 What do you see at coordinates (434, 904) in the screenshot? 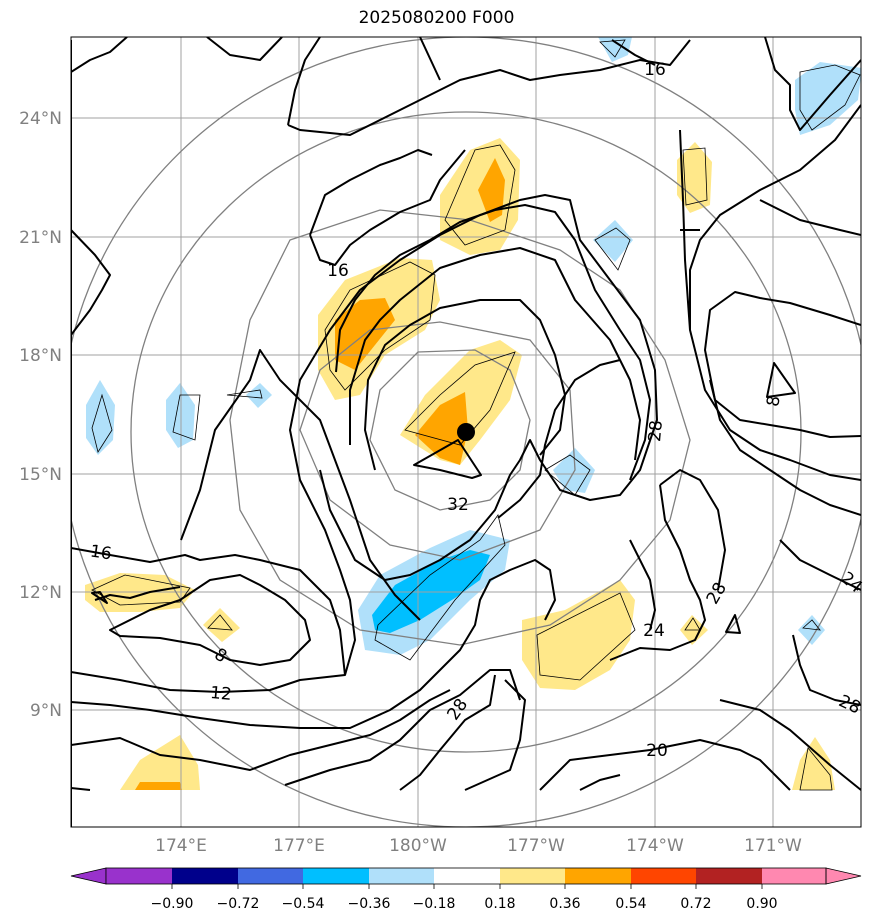
I see `colorbar-tick-label: −0.18` at bounding box center [434, 904].